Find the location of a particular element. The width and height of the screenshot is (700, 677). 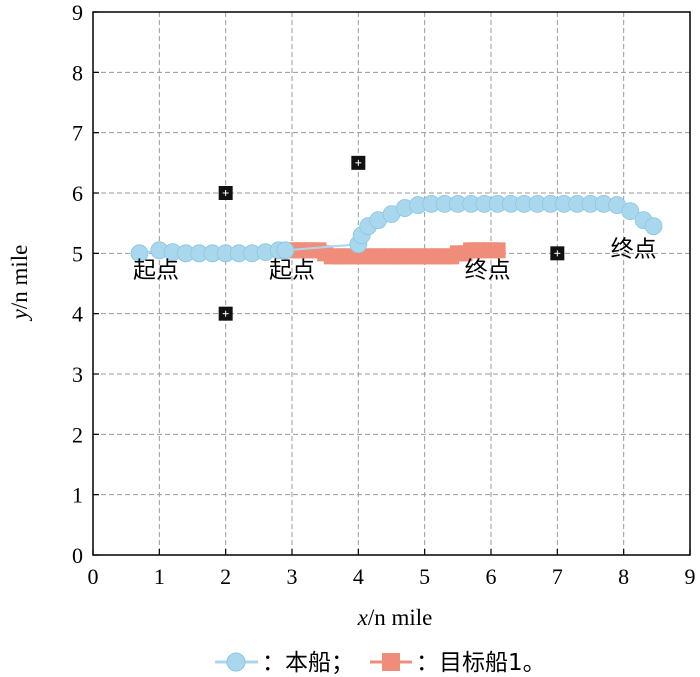

legend-item-own-ship: ：本船； is located at coordinates (284, 663).